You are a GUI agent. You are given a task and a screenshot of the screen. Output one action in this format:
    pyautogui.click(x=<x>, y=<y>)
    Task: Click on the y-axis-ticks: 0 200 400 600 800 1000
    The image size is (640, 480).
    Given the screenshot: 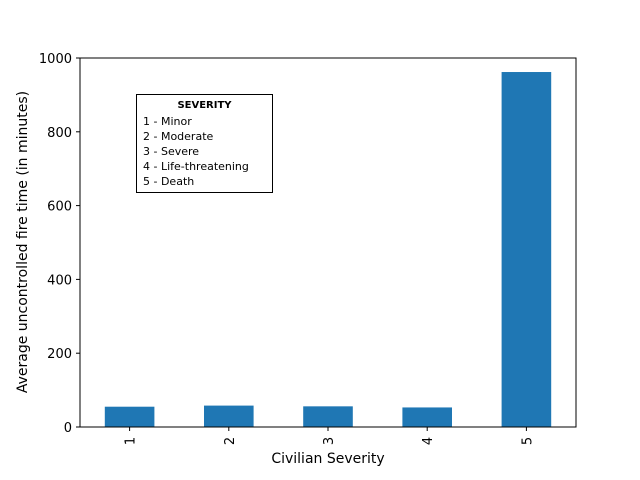 What is the action you would take?
    pyautogui.click(x=59, y=244)
    